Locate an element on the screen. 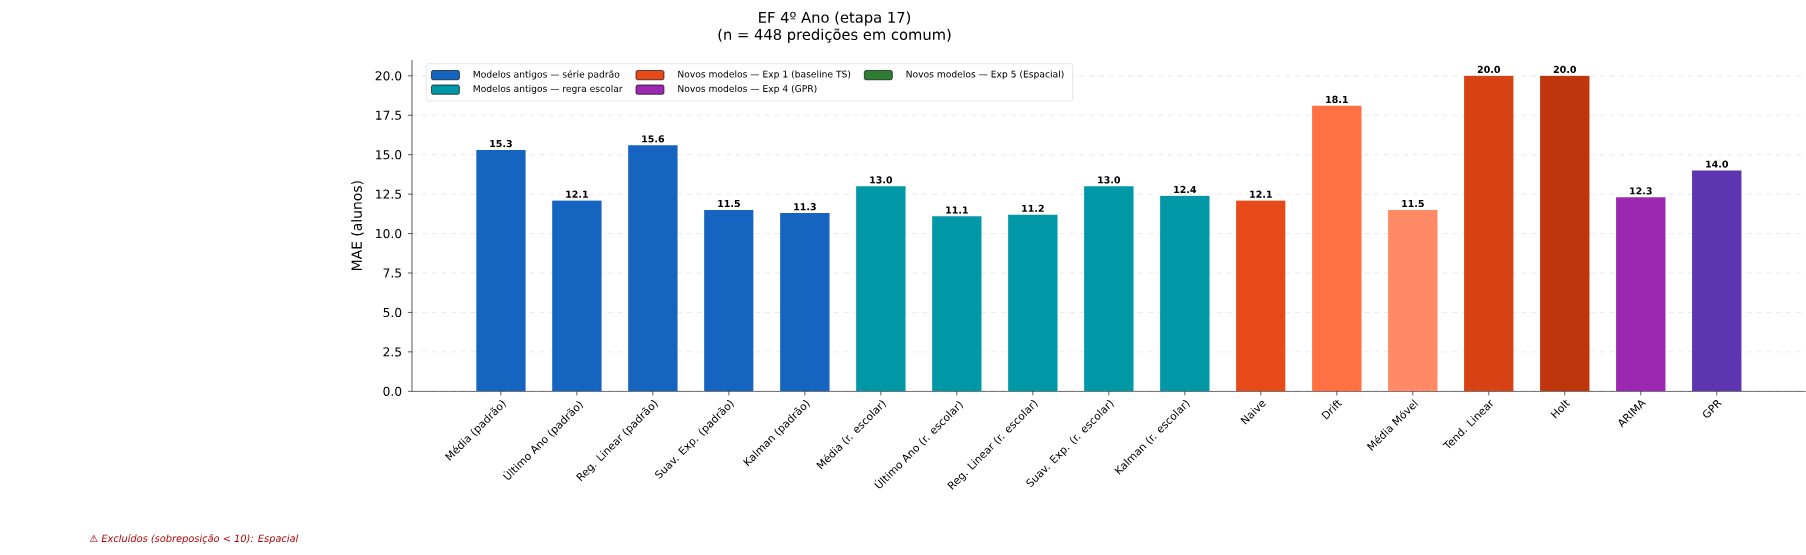  data-label: 15.6 is located at coordinates (653, 139).